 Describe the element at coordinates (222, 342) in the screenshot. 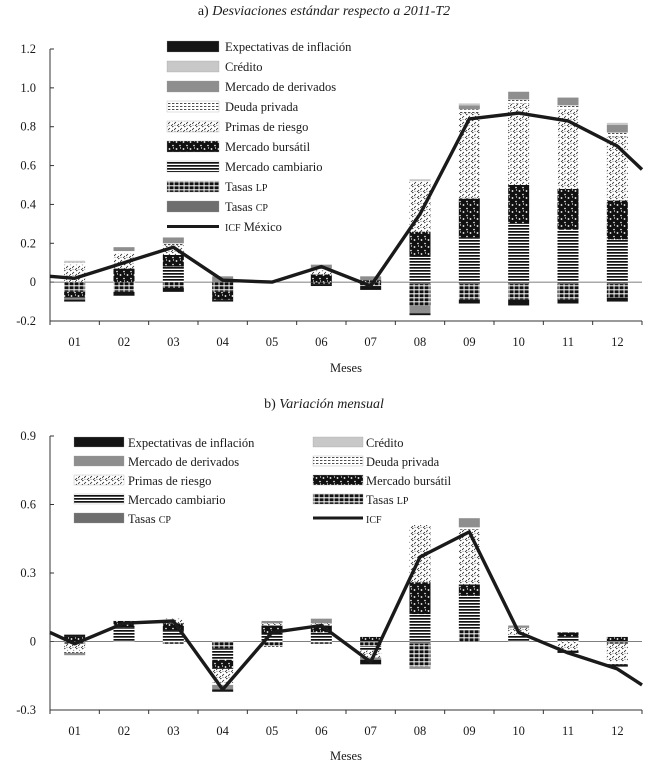

I see `x-tick-label: 04` at that location.